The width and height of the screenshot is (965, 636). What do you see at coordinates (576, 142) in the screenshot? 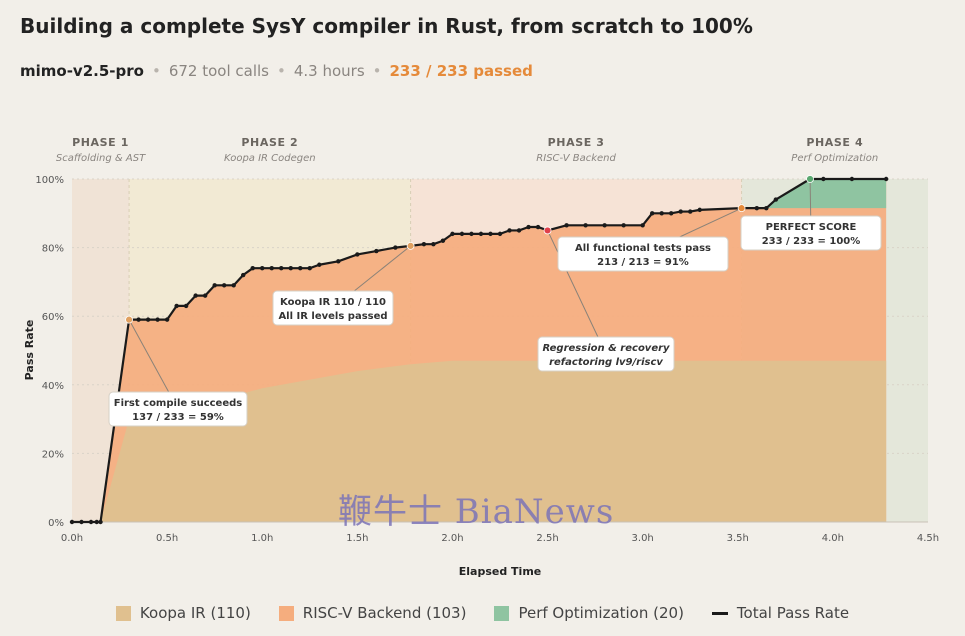
I see `phase-title: PHASE 3` at bounding box center [576, 142].